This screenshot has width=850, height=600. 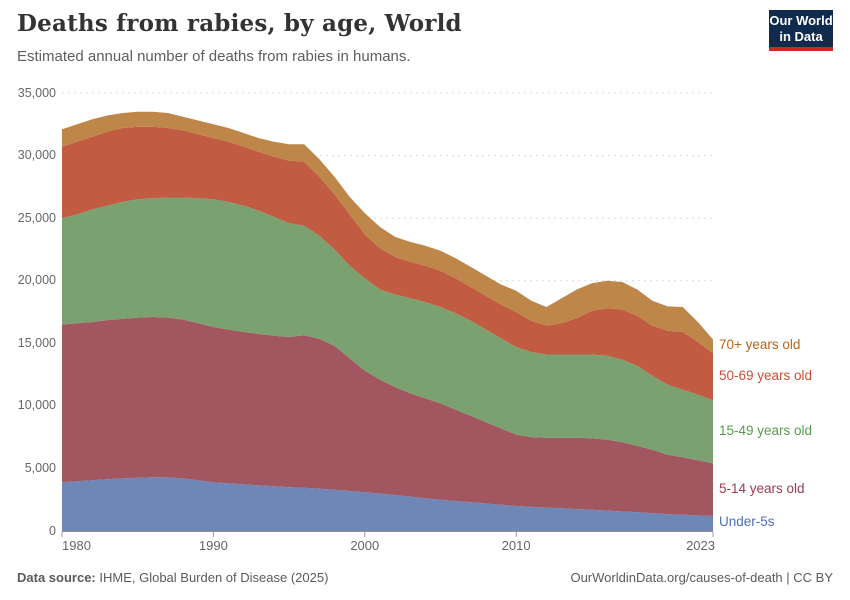 What do you see at coordinates (36, 405) in the screenshot?
I see `y-axis-tick-label: 10,000` at bounding box center [36, 405].